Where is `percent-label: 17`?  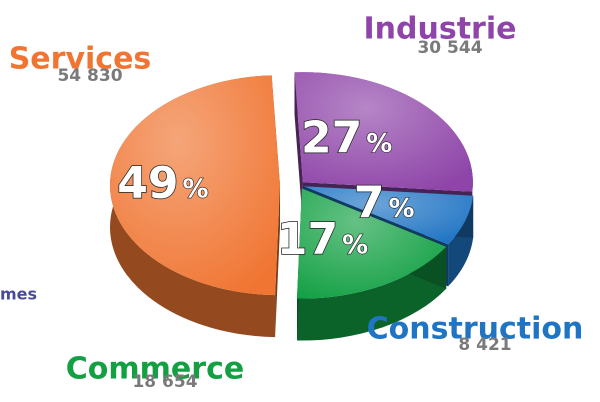
percent-label: 17 is located at coordinates (307, 239).